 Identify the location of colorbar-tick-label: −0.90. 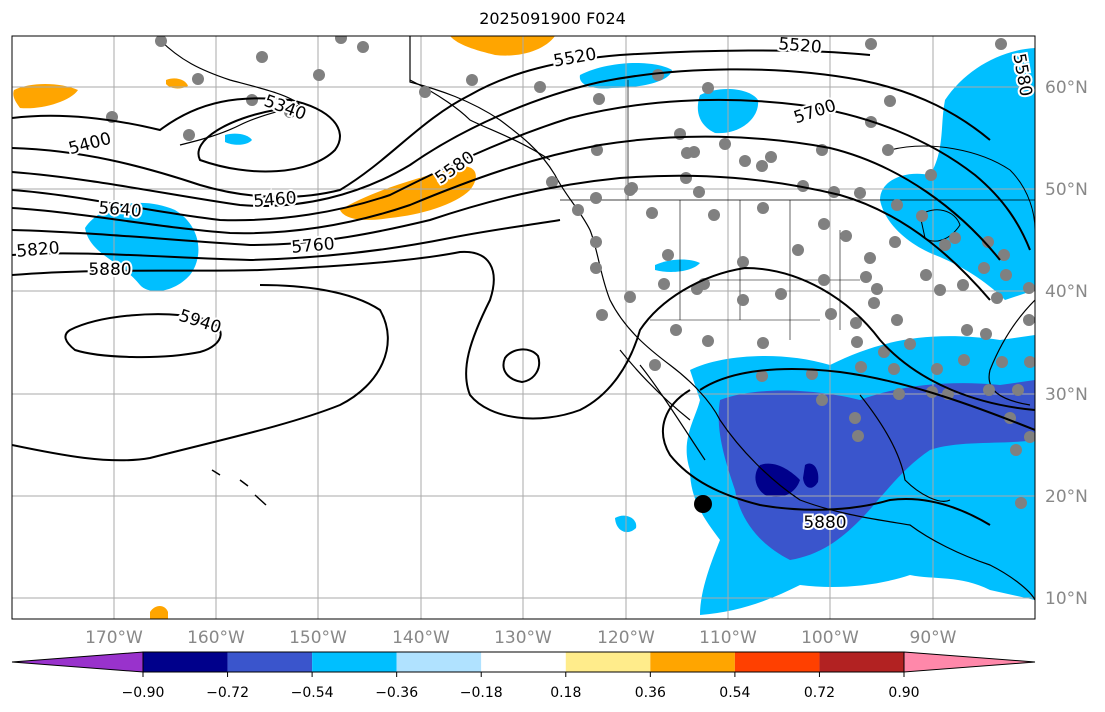
(143, 693).